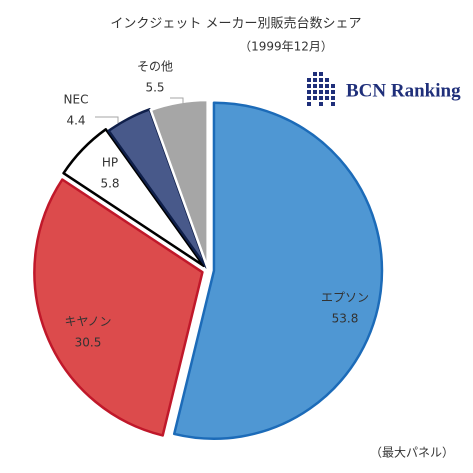 Image resolution: width=473 pixels, height=473 pixels. I want to click on slice-value: 5.5, so click(154, 88).